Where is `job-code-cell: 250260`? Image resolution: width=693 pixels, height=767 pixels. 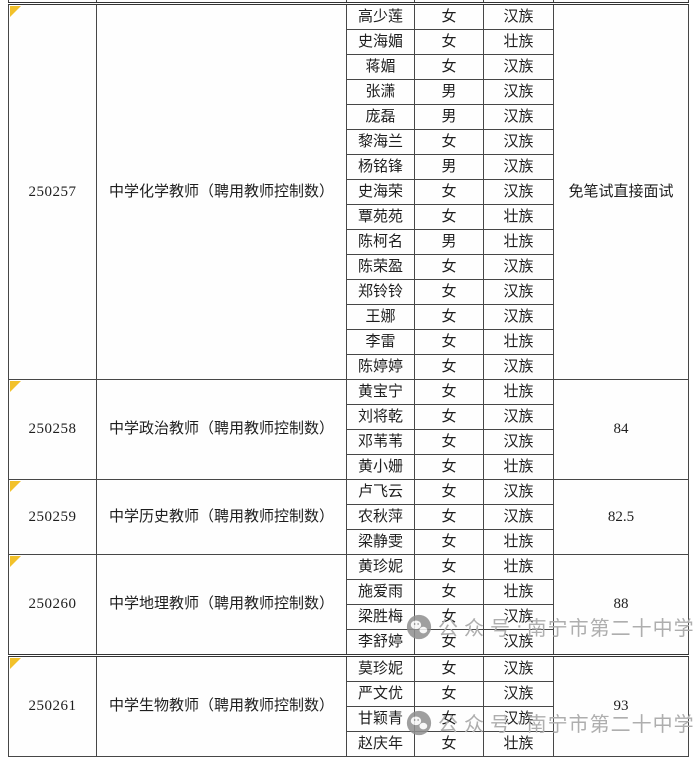 job-code-cell: 250260 is located at coordinates (52, 605).